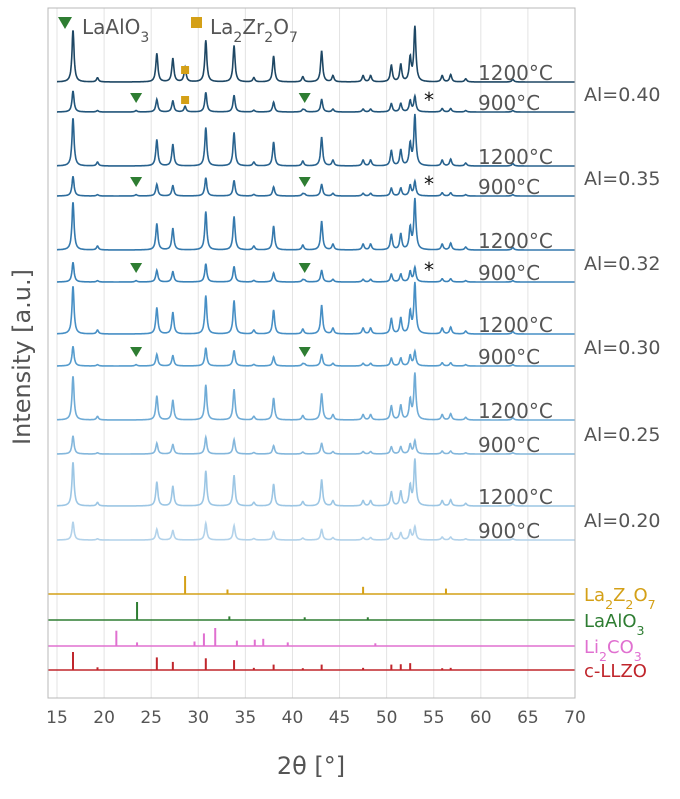 This screenshot has height=799, width=680. What do you see at coordinates (620, 647) in the screenshot?
I see `label-part: CO` at bounding box center [620, 647].